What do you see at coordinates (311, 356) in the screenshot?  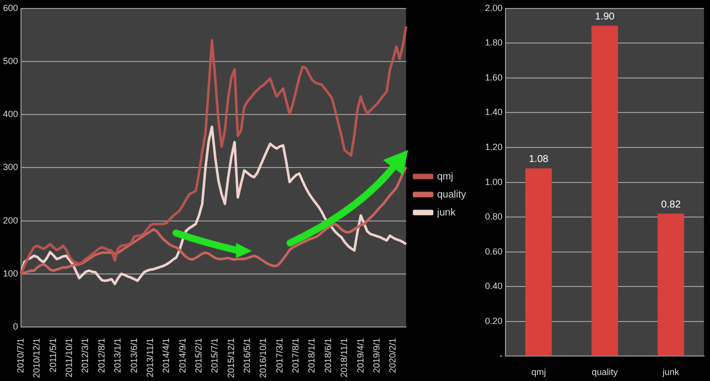 I see `x-tick-label: 2018/1/1` at bounding box center [311, 356].